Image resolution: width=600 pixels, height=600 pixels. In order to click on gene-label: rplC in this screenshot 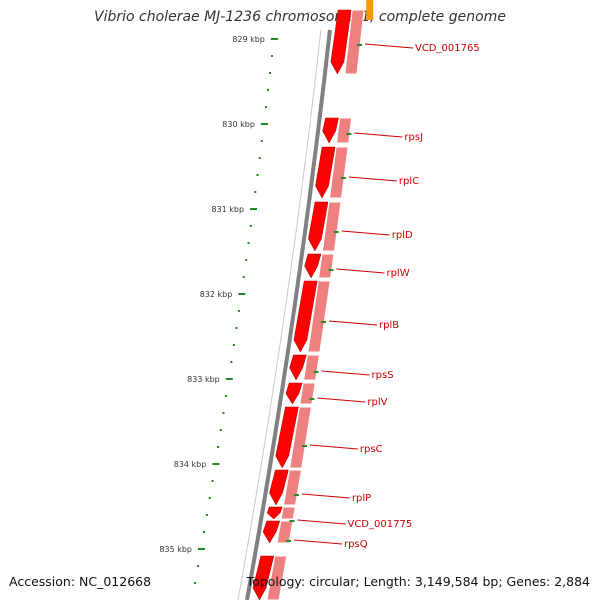, I will do `click(409, 181)`.